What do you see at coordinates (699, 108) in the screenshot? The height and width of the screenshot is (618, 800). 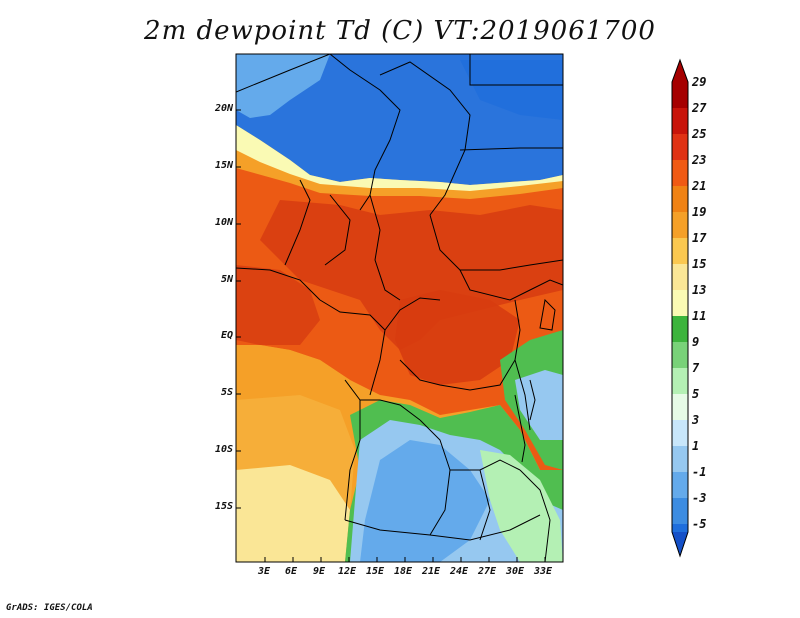 I see `colorbar-label: 27` at bounding box center [699, 108].